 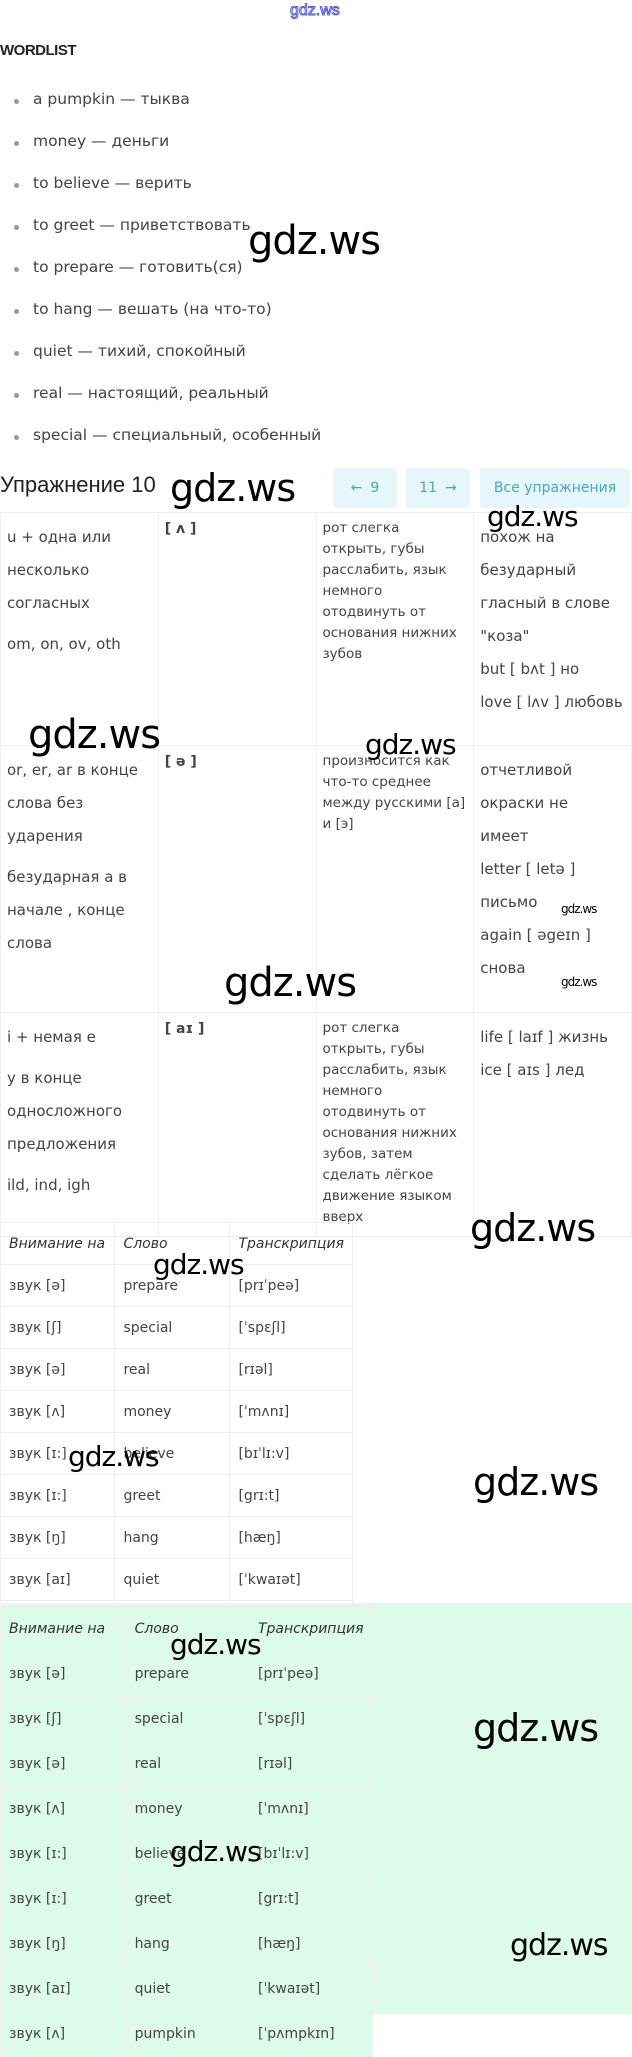 What do you see at coordinates (311, 1899) in the screenshot?
I see `table-cell: [grɪ:t]` at bounding box center [311, 1899].